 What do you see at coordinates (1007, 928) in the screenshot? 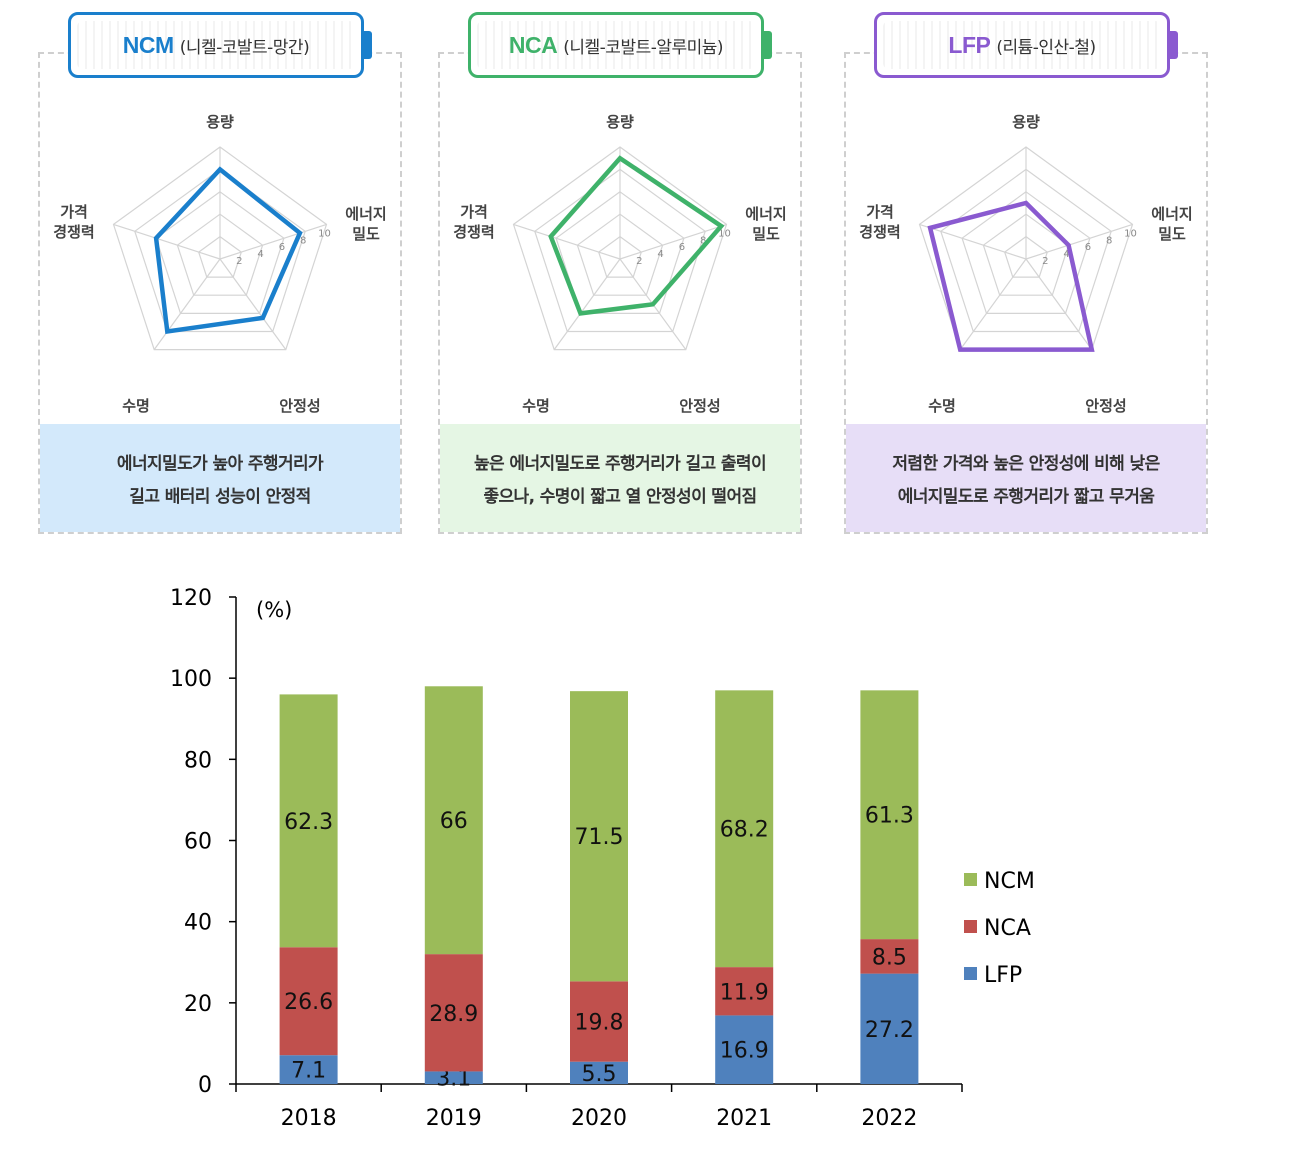
I see `legend-label: NCA` at bounding box center [1007, 928].